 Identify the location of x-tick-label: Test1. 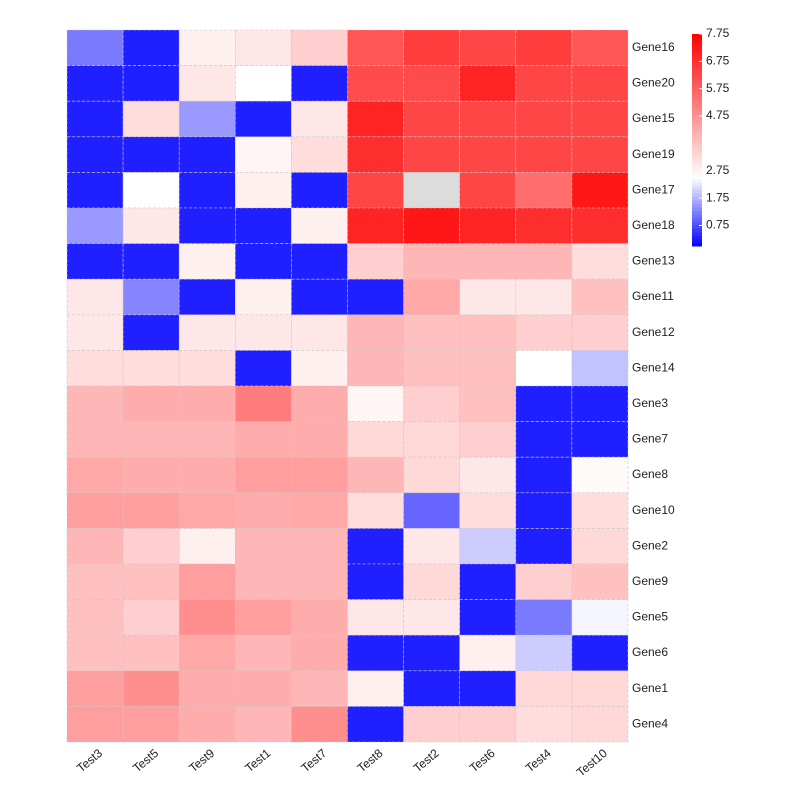
(257, 760).